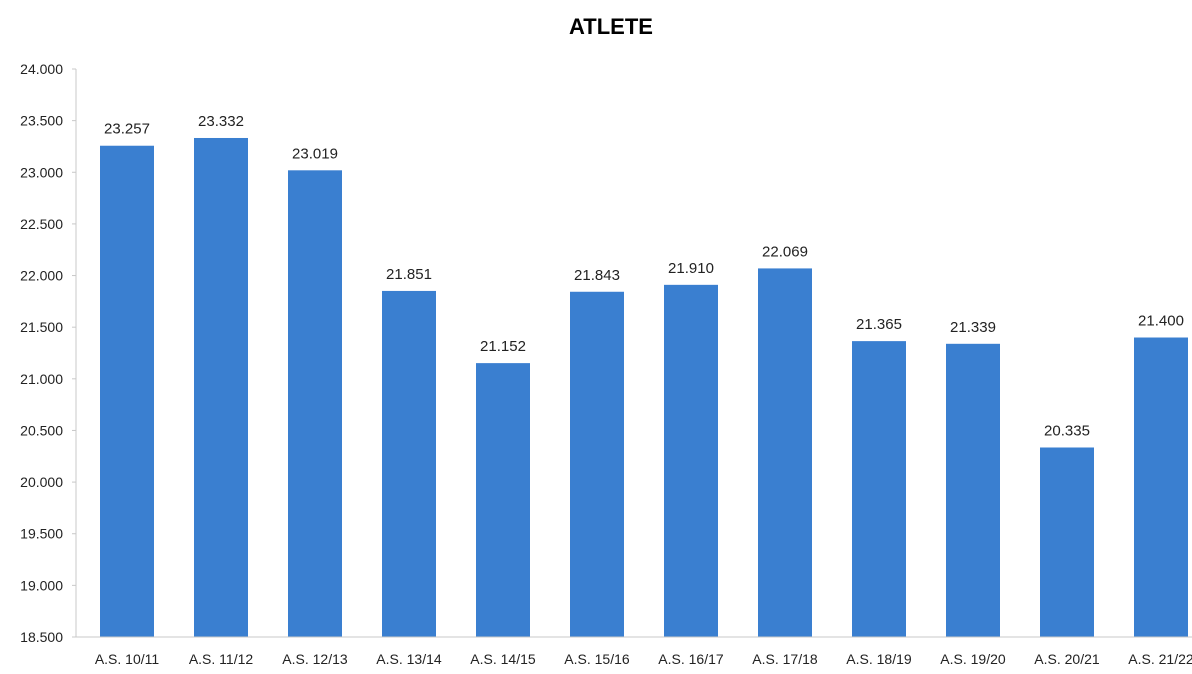 The height and width of the screenshot is (674, 1192). Describe the element at coordinates (41, 224) in the screenshot. I see `y-tick-label: 22.500` at that location.